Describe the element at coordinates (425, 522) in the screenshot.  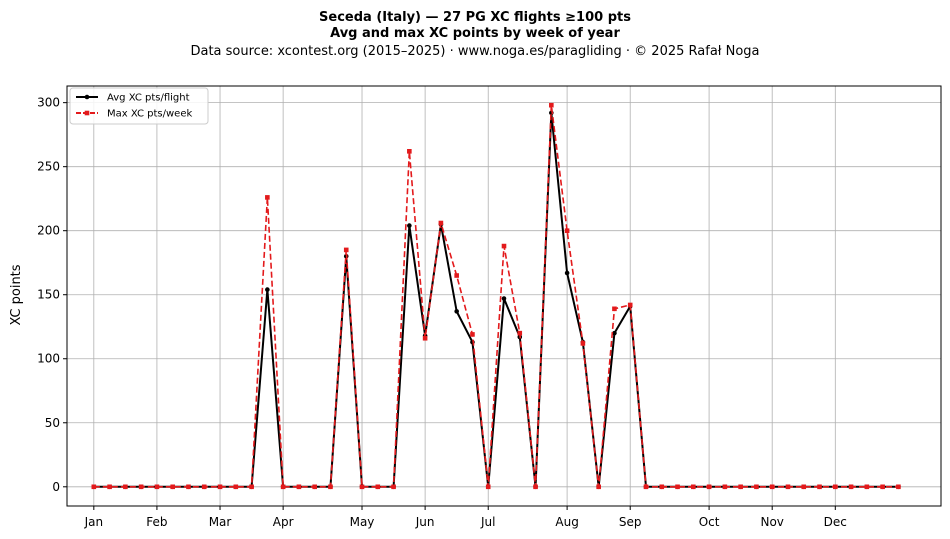
I see `x-tick-label: Jun` at that location.